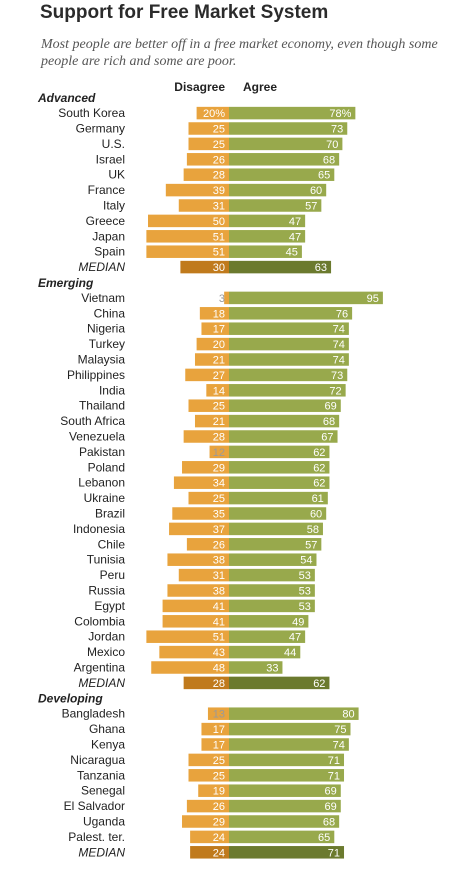  Describe the element at coordinates (279, 482) in the screenshot. I see `agree-bar-lebanon` at that location.